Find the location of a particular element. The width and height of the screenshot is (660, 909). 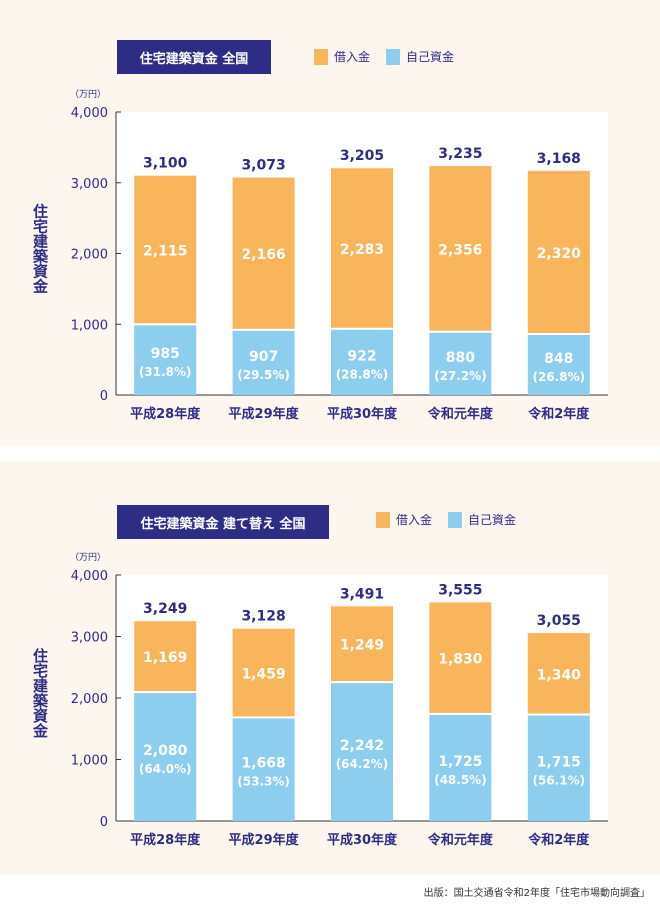

own-share-label: (64.2%) is located at coordinates (362, 764).